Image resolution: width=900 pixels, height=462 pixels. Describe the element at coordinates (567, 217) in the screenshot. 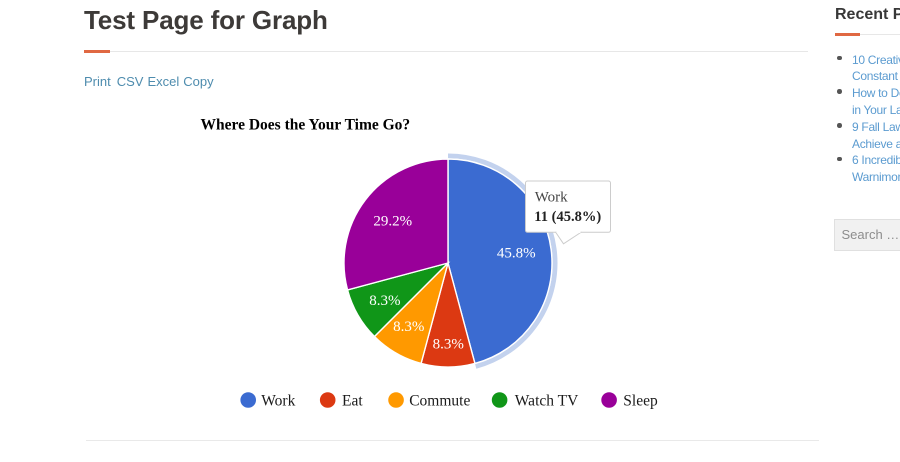

I see `svg-text: 11 (45.8%)` at that location.